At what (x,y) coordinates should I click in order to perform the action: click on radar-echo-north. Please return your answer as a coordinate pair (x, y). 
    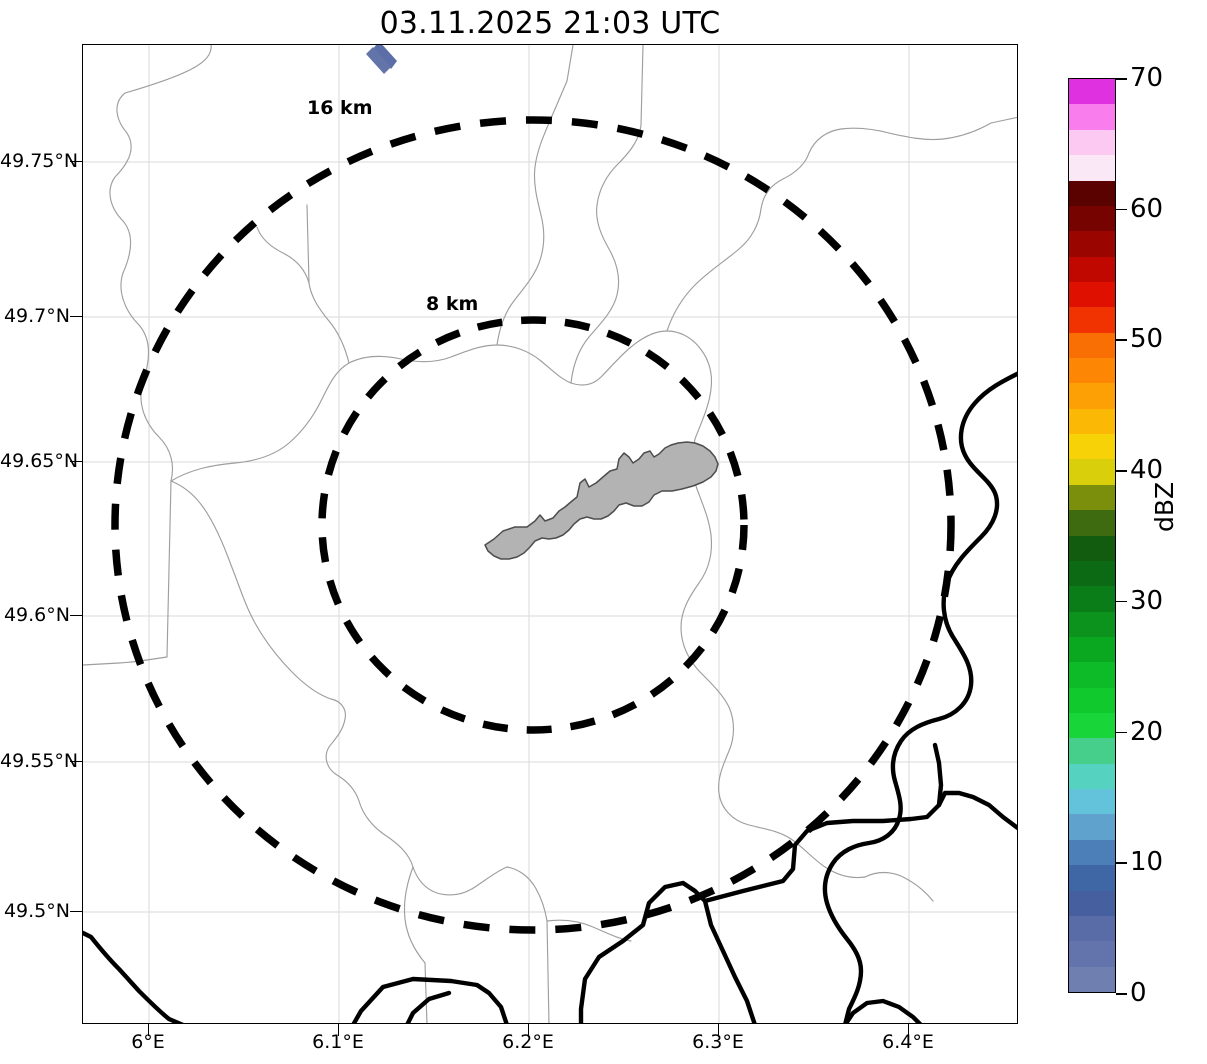
    Looking at the image, I should click on (381, 59).